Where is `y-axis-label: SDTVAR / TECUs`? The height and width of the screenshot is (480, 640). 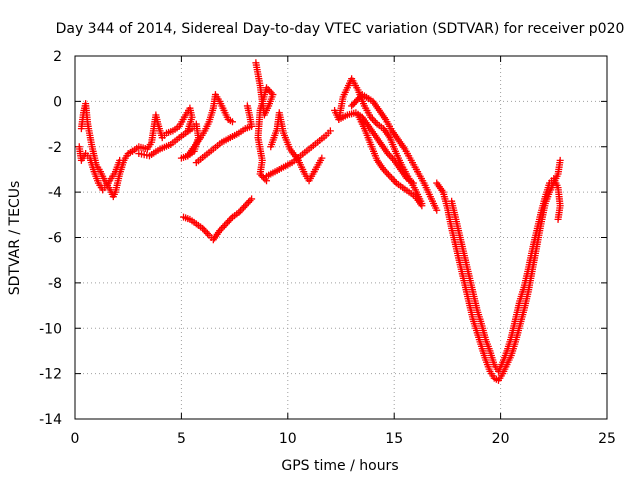
y-axis-label: SDTVAR / TECUs is located at coordinates (15, 238).